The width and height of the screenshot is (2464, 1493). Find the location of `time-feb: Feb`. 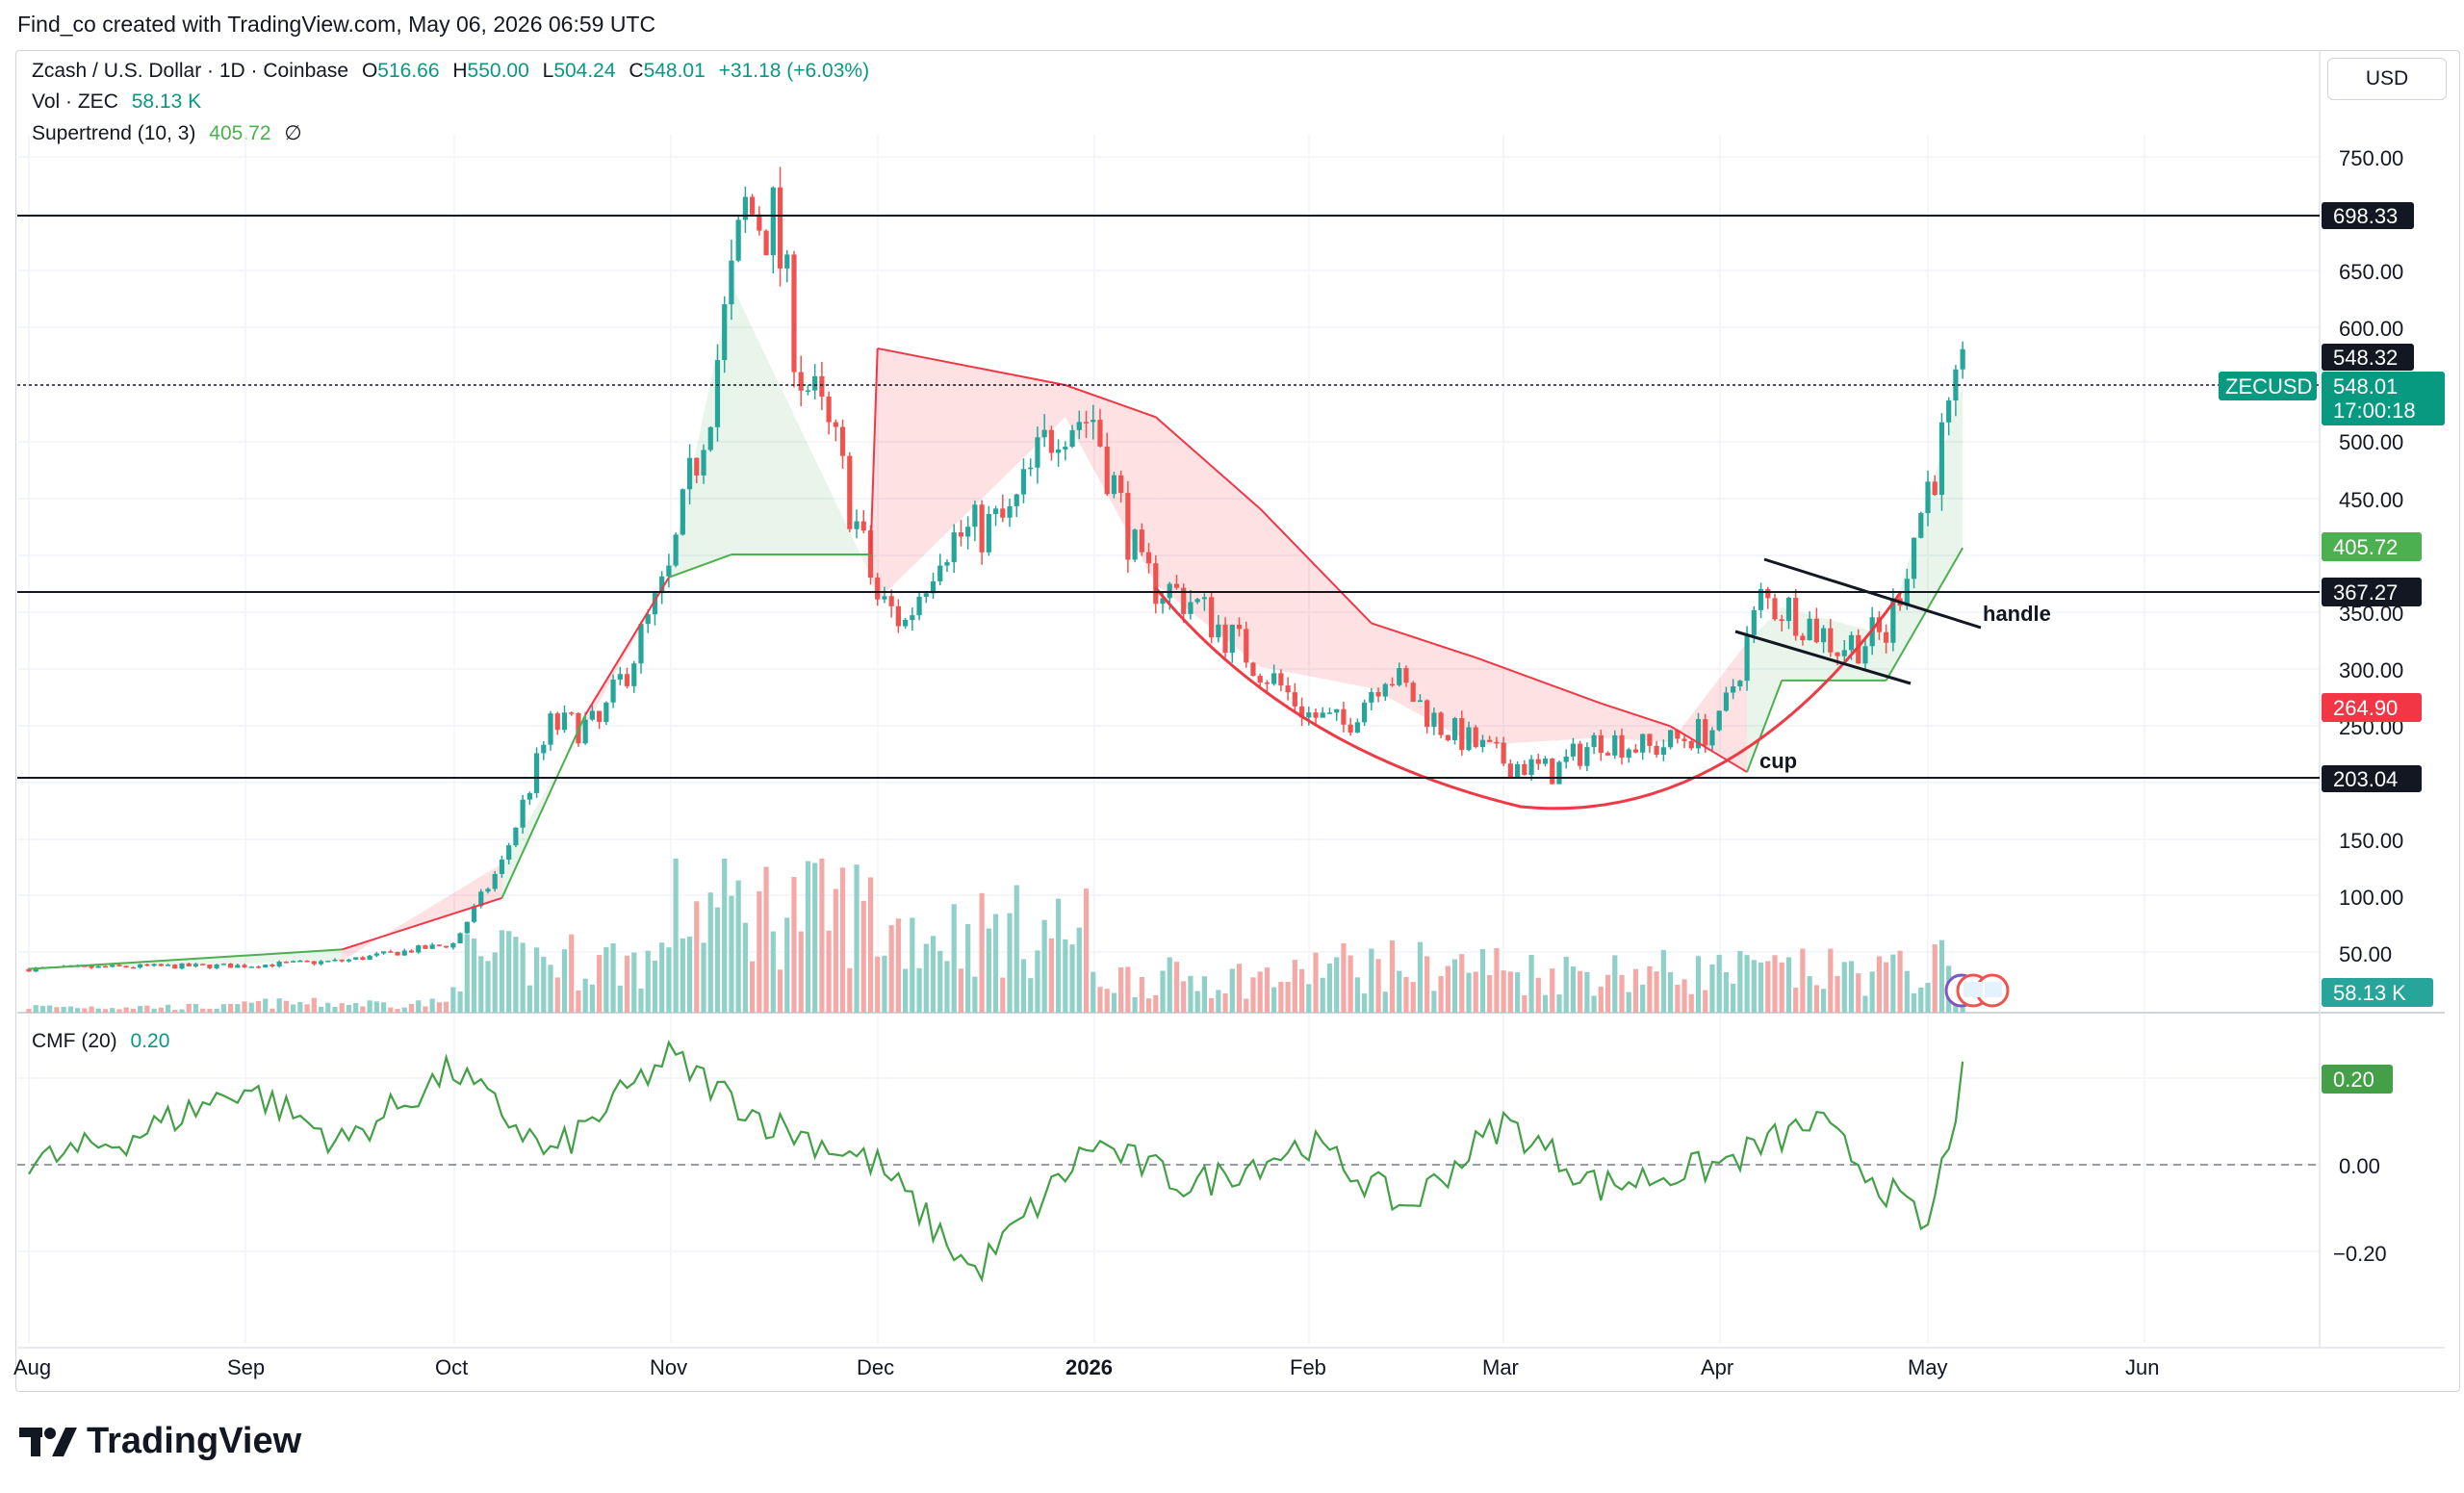

time-feb: Feb is located at coordinates (1308, 1367).